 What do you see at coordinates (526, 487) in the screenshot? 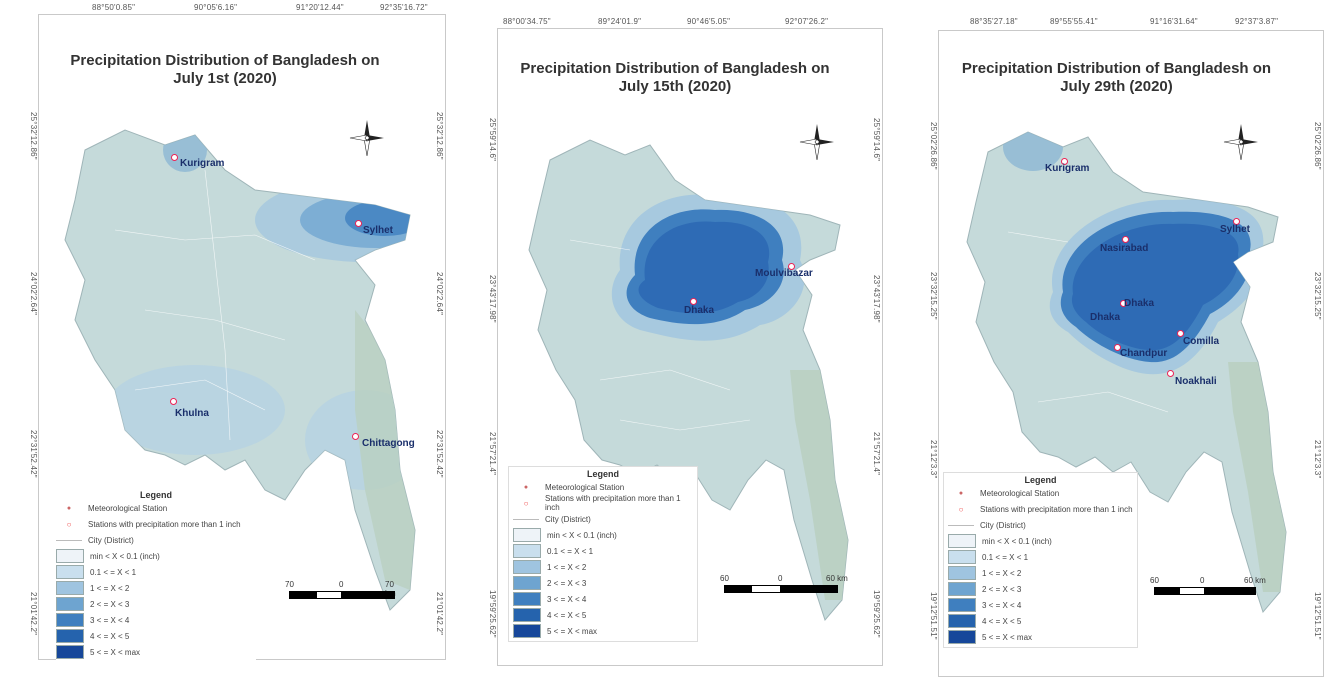
I see `station-icon: ●` at bounding box center [526, 487].